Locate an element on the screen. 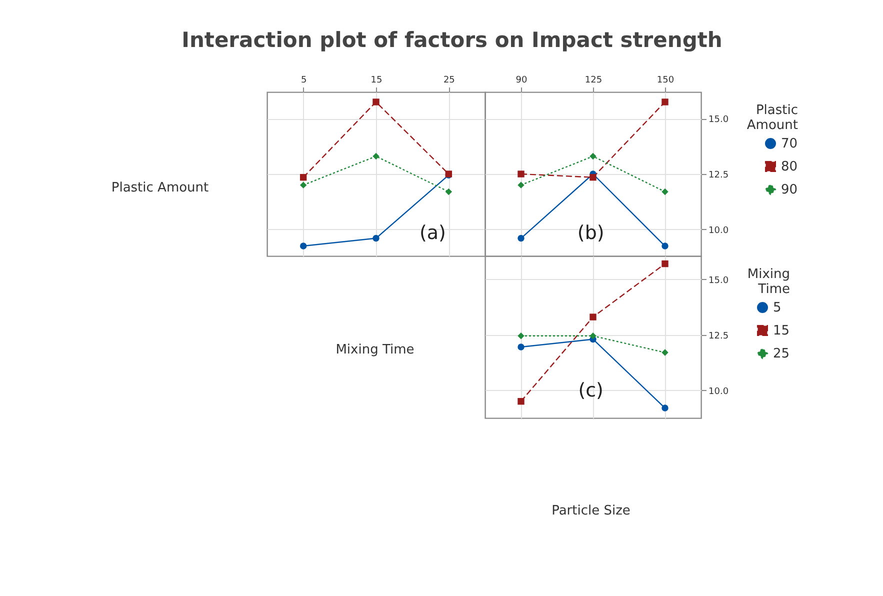 The height and width of the screenshot is (596, 883). legend-label: 15 is located at coordinates (781, 331).